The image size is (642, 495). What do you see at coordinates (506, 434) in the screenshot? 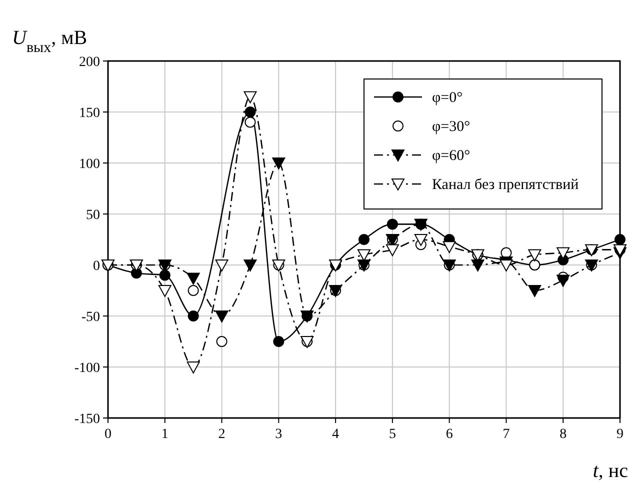
I see `x-tick-label: 7` at bounding box center [506, 434].